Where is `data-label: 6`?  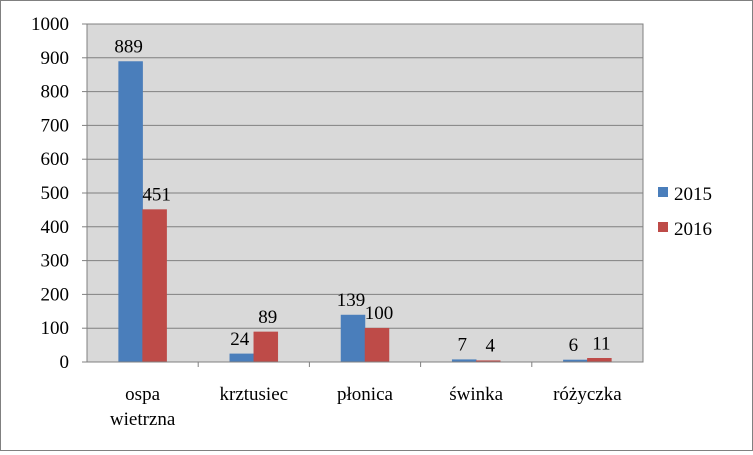
data-label: 6 is located at coordinates (574, 345).